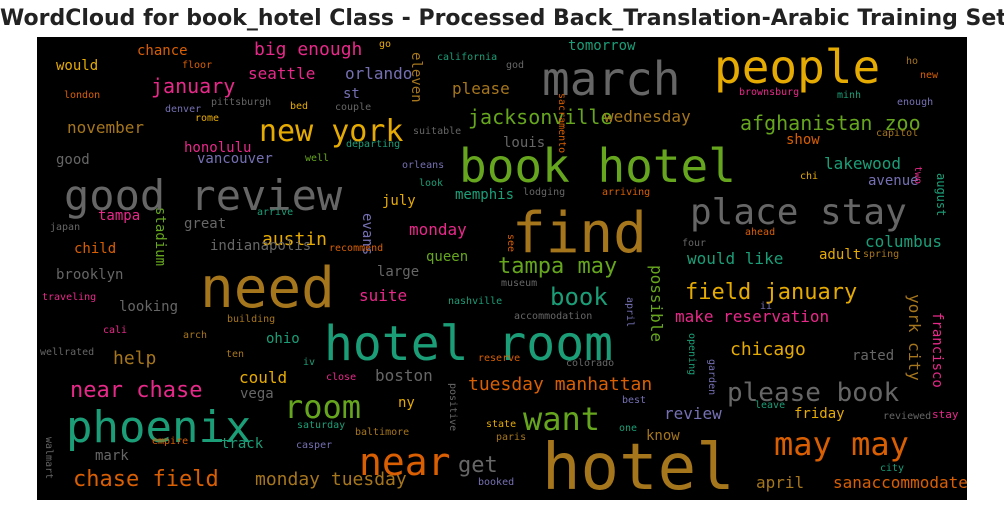  Describe the element at coordinates (205, 224) in the screenshot. I see `word-great-65: great` at that location.